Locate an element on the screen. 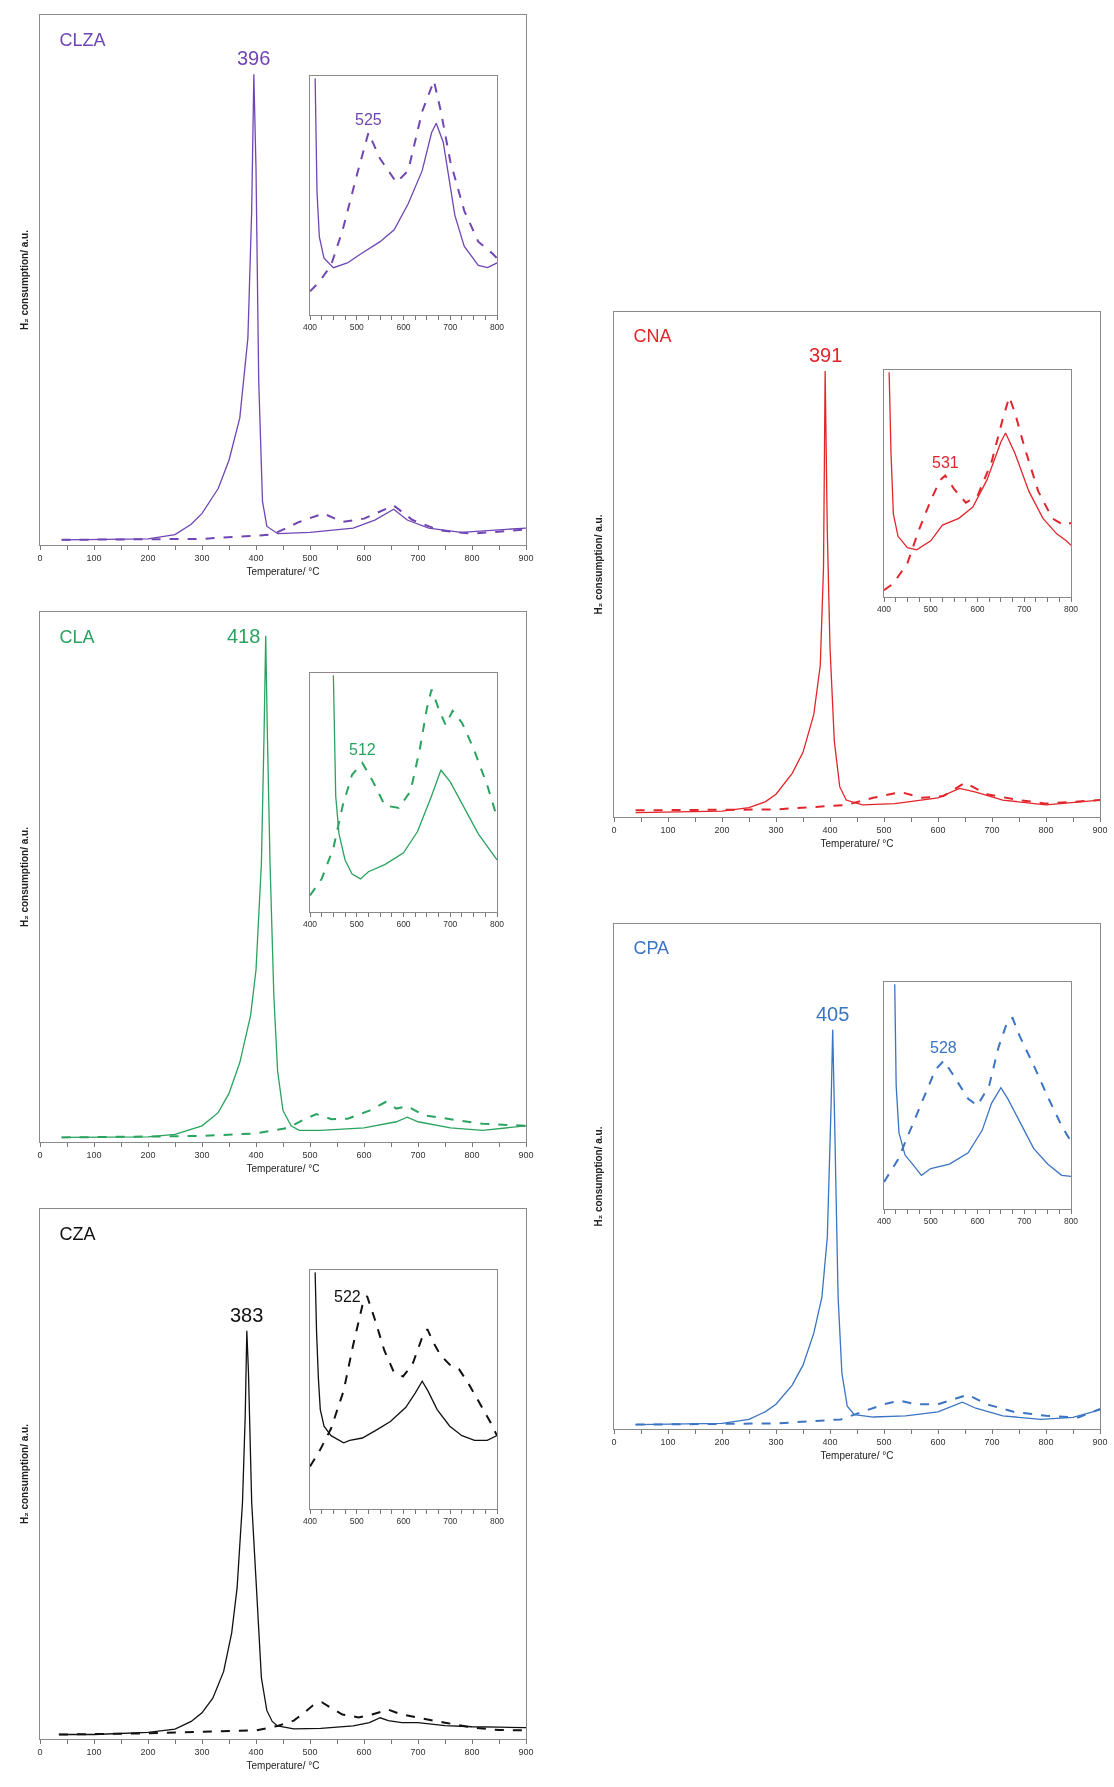 The image size is (1114, 1787). annotation: 396 is located at coordinates (254, 58).